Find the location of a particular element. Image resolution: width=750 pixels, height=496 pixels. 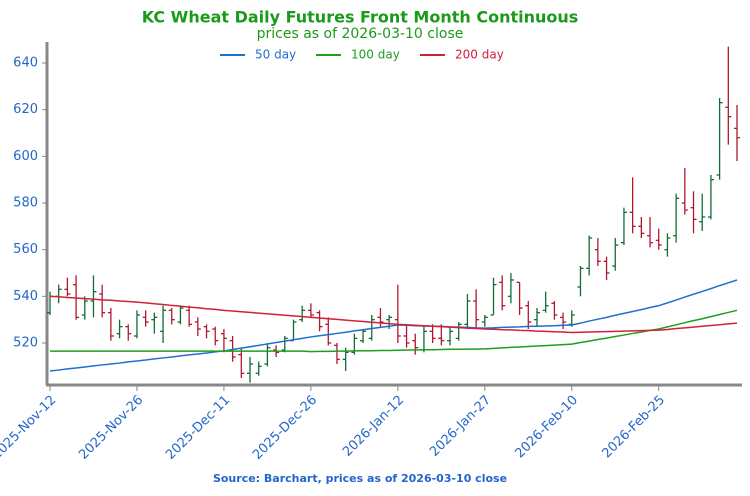

x-tick-label: 2025-Dec-26 is located at coordinates (285, 428).